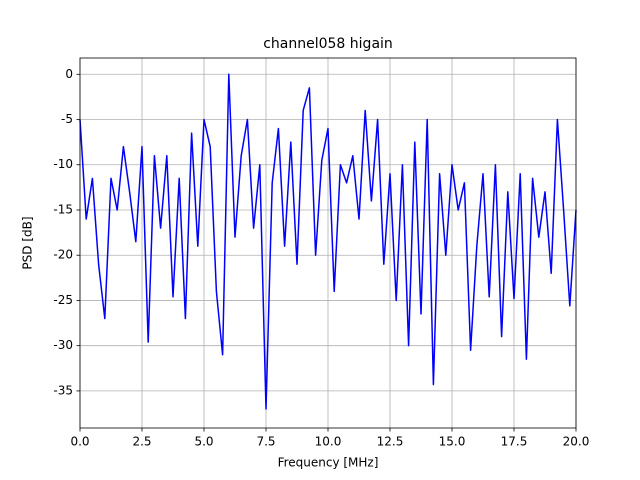  What do you see at coordinates (63, 345) in the screenshot?
I see `y-tick-label: -30` at bounding box center [63, 345].